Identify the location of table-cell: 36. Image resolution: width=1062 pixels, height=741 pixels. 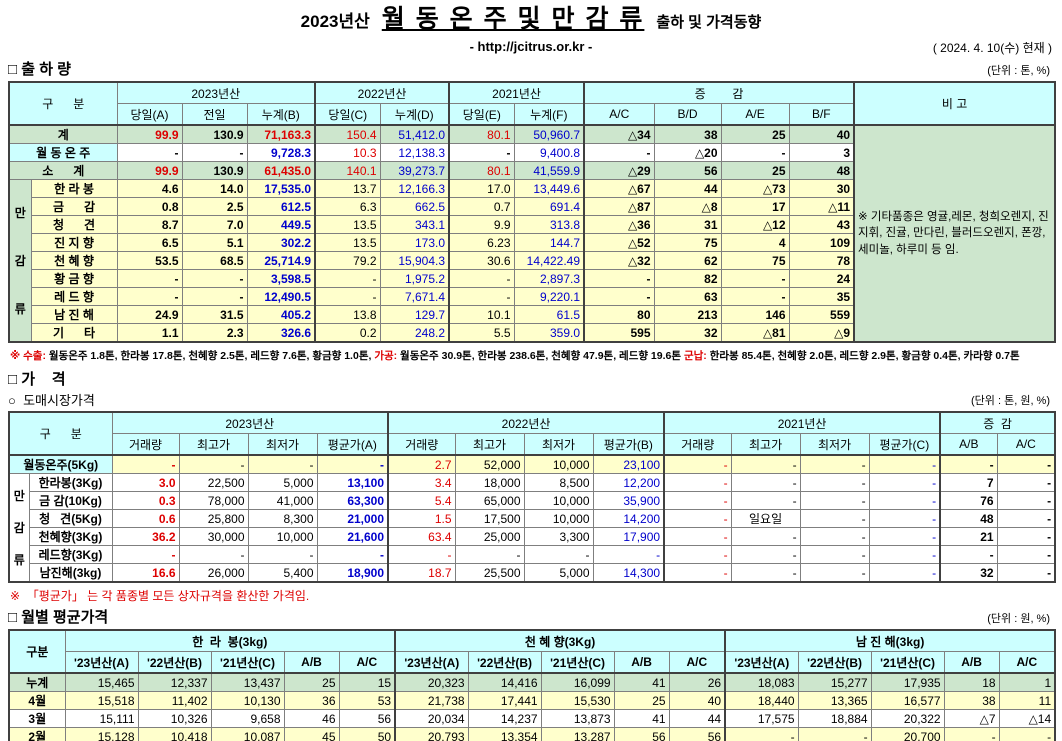
(311, 700).